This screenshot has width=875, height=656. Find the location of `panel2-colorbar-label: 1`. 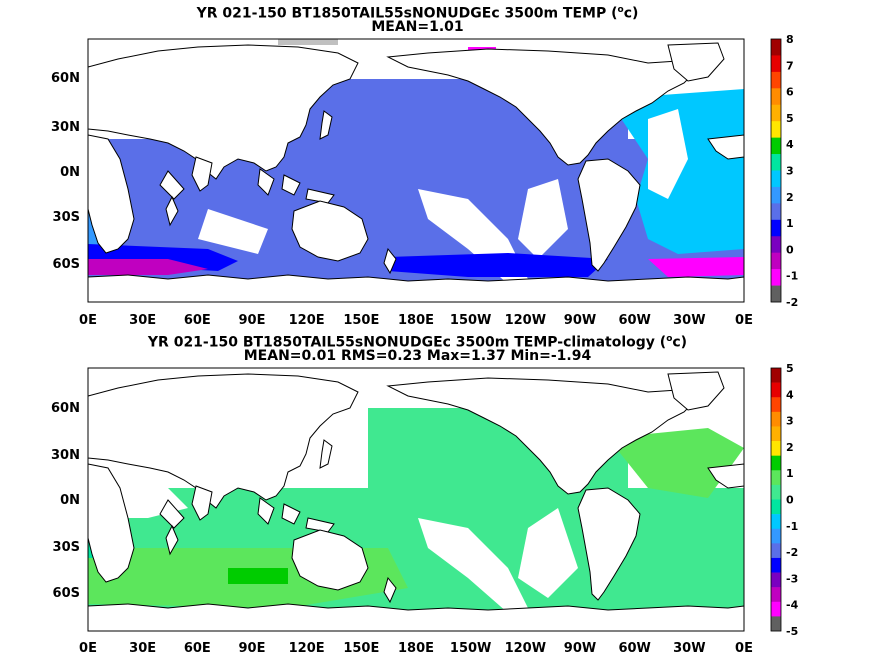

panel2-colorbar-label: 1 is located at coordinates (790, 473).